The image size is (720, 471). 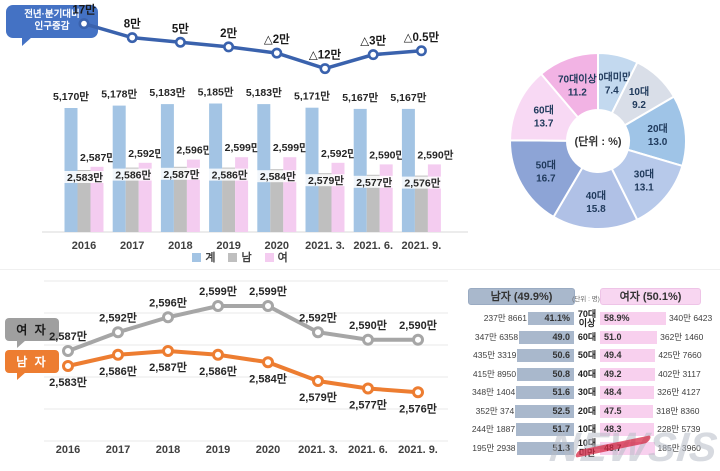 I want to click on male-point-label: 2,584만, so click(x=268, y=378).